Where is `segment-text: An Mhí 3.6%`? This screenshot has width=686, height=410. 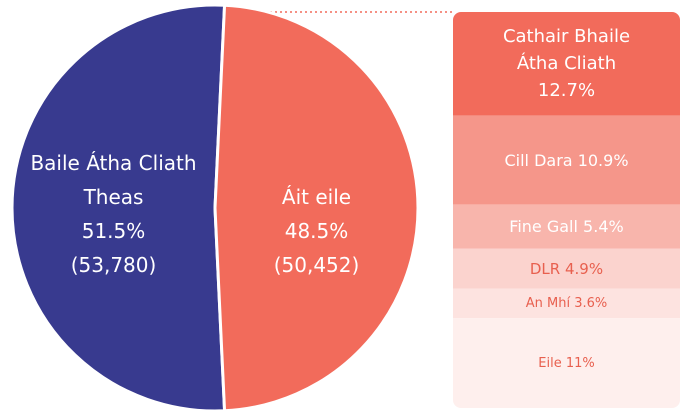
segment-text: An Mhí 3.6% is located at coordinates (567, 303).